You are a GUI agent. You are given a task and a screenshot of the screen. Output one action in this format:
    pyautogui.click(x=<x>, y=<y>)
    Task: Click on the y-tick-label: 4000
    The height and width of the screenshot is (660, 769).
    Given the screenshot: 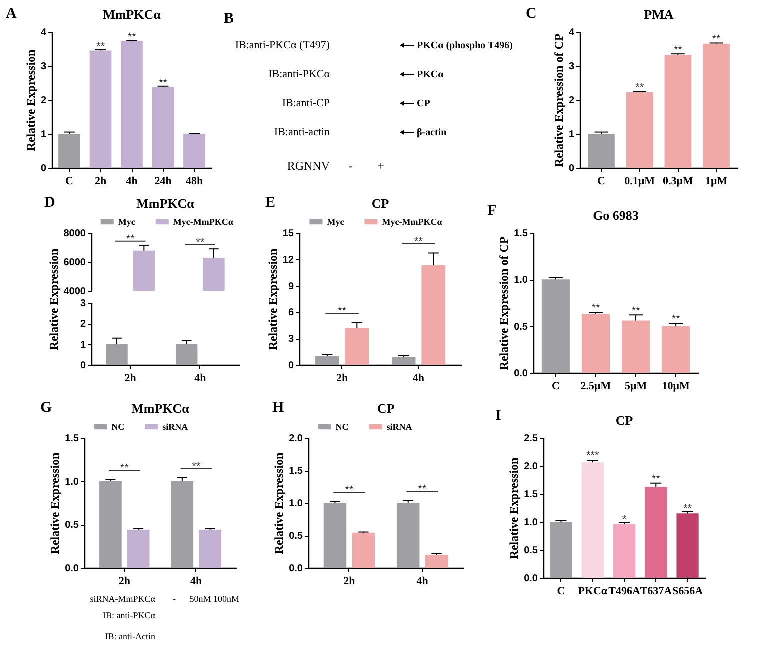 What is the action you would take?
    pyautogui.click(x=75, y=292)
    